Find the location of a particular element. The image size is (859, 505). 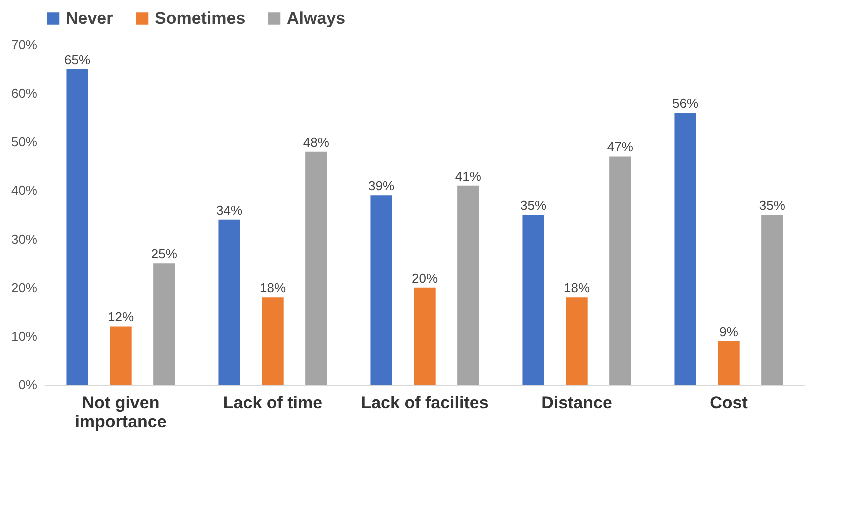

x-tick-label: Lack of time is located at coordinates (273, 403).